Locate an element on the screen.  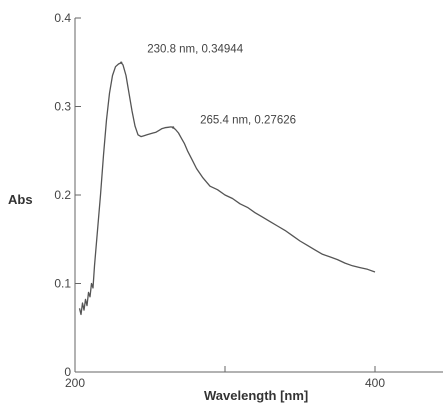
y-tick-label: 0.1 is located at coordinates (62, 284).